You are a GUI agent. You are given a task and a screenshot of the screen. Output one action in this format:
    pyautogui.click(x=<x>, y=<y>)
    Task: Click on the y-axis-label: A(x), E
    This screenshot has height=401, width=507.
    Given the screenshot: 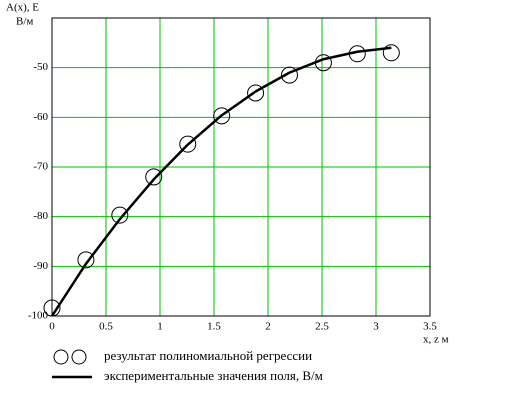 What is the action you would take?
    pyautogui.click(x=22, y=8)
    